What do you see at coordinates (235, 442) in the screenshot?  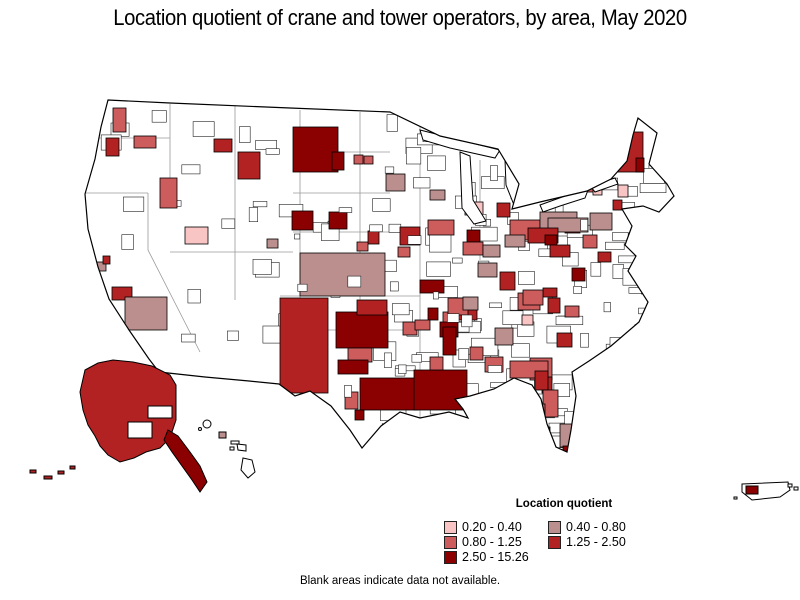 I see `molokai-shape` at bounding box center [235, 442].